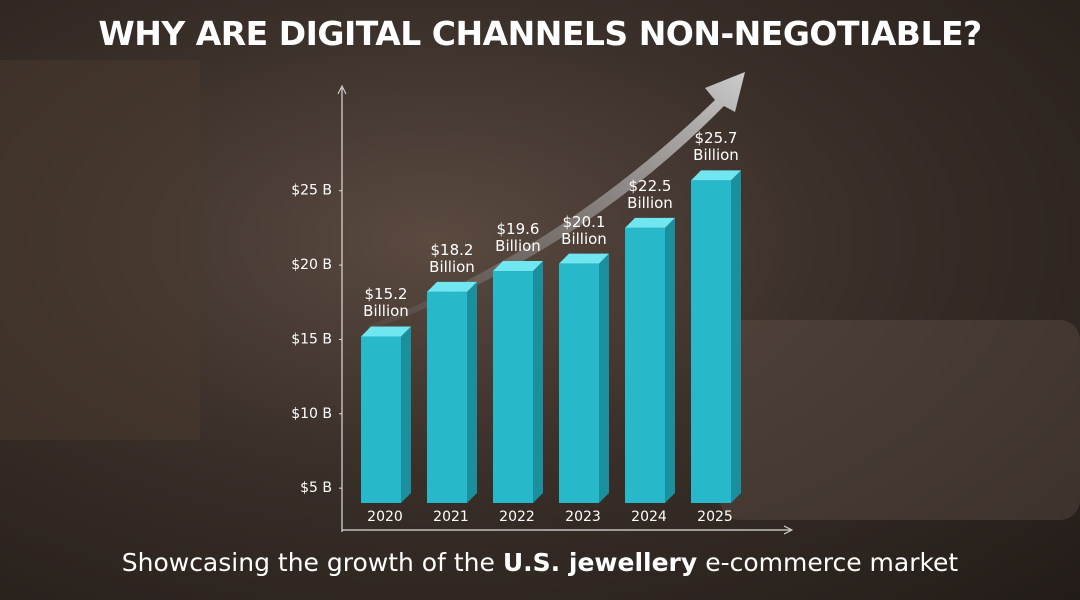  What do you see at coordinates (832, 562) in the screenshot?
I see `subtitle-text: e-commerce market` at bounding box center [832, 562].